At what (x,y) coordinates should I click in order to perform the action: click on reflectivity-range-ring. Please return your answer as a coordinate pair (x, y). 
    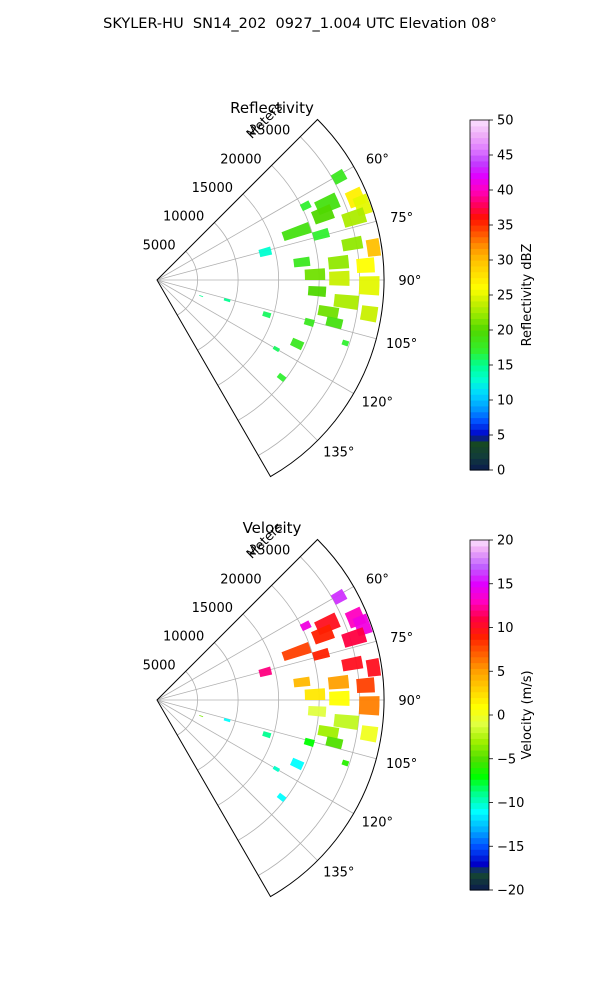
    Looking at the image, I should click on (248, 289).